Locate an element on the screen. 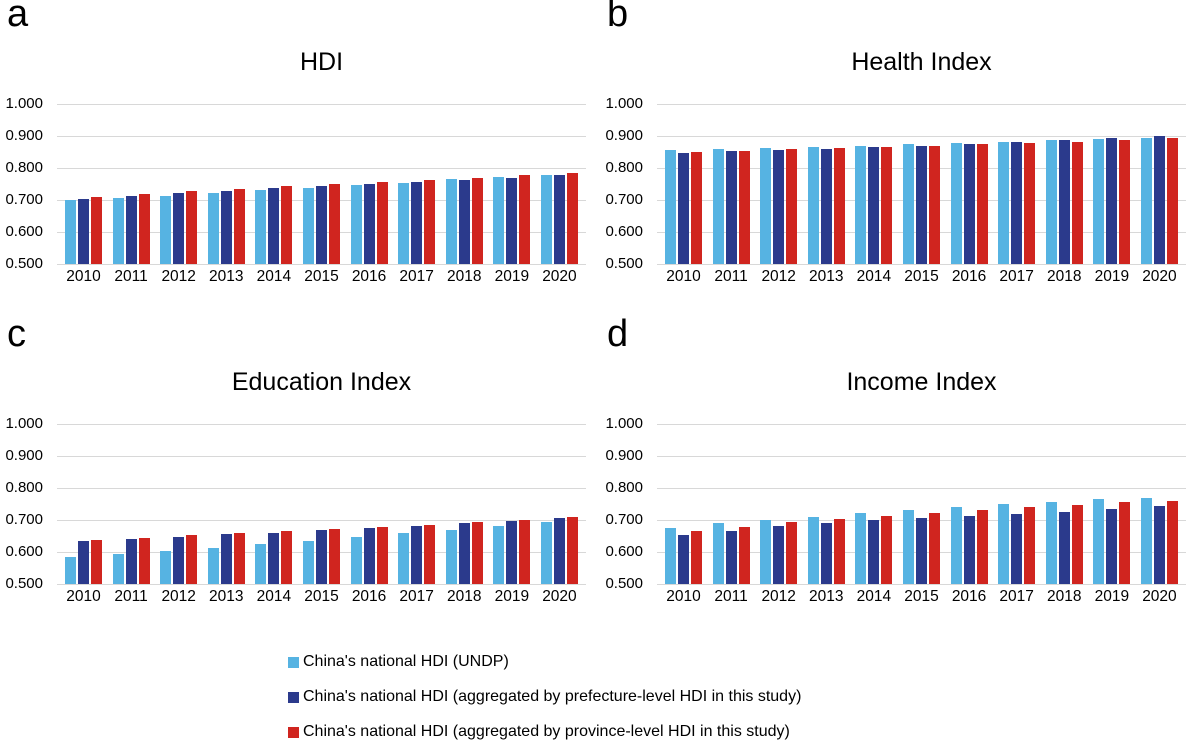 The height and width of the screenshot is (752, 1200). x-tick-label: 2014 is located at coordinates (874, 276).